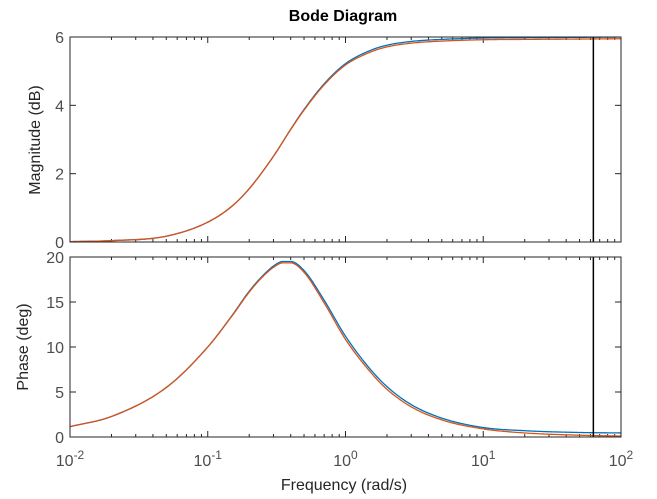 The width and height of the screenshot is (657, 499). Describe the element at coordinates (23, 346) in the screenshot. I see `phase-y-axis-label: Phase (deg)` at that location.